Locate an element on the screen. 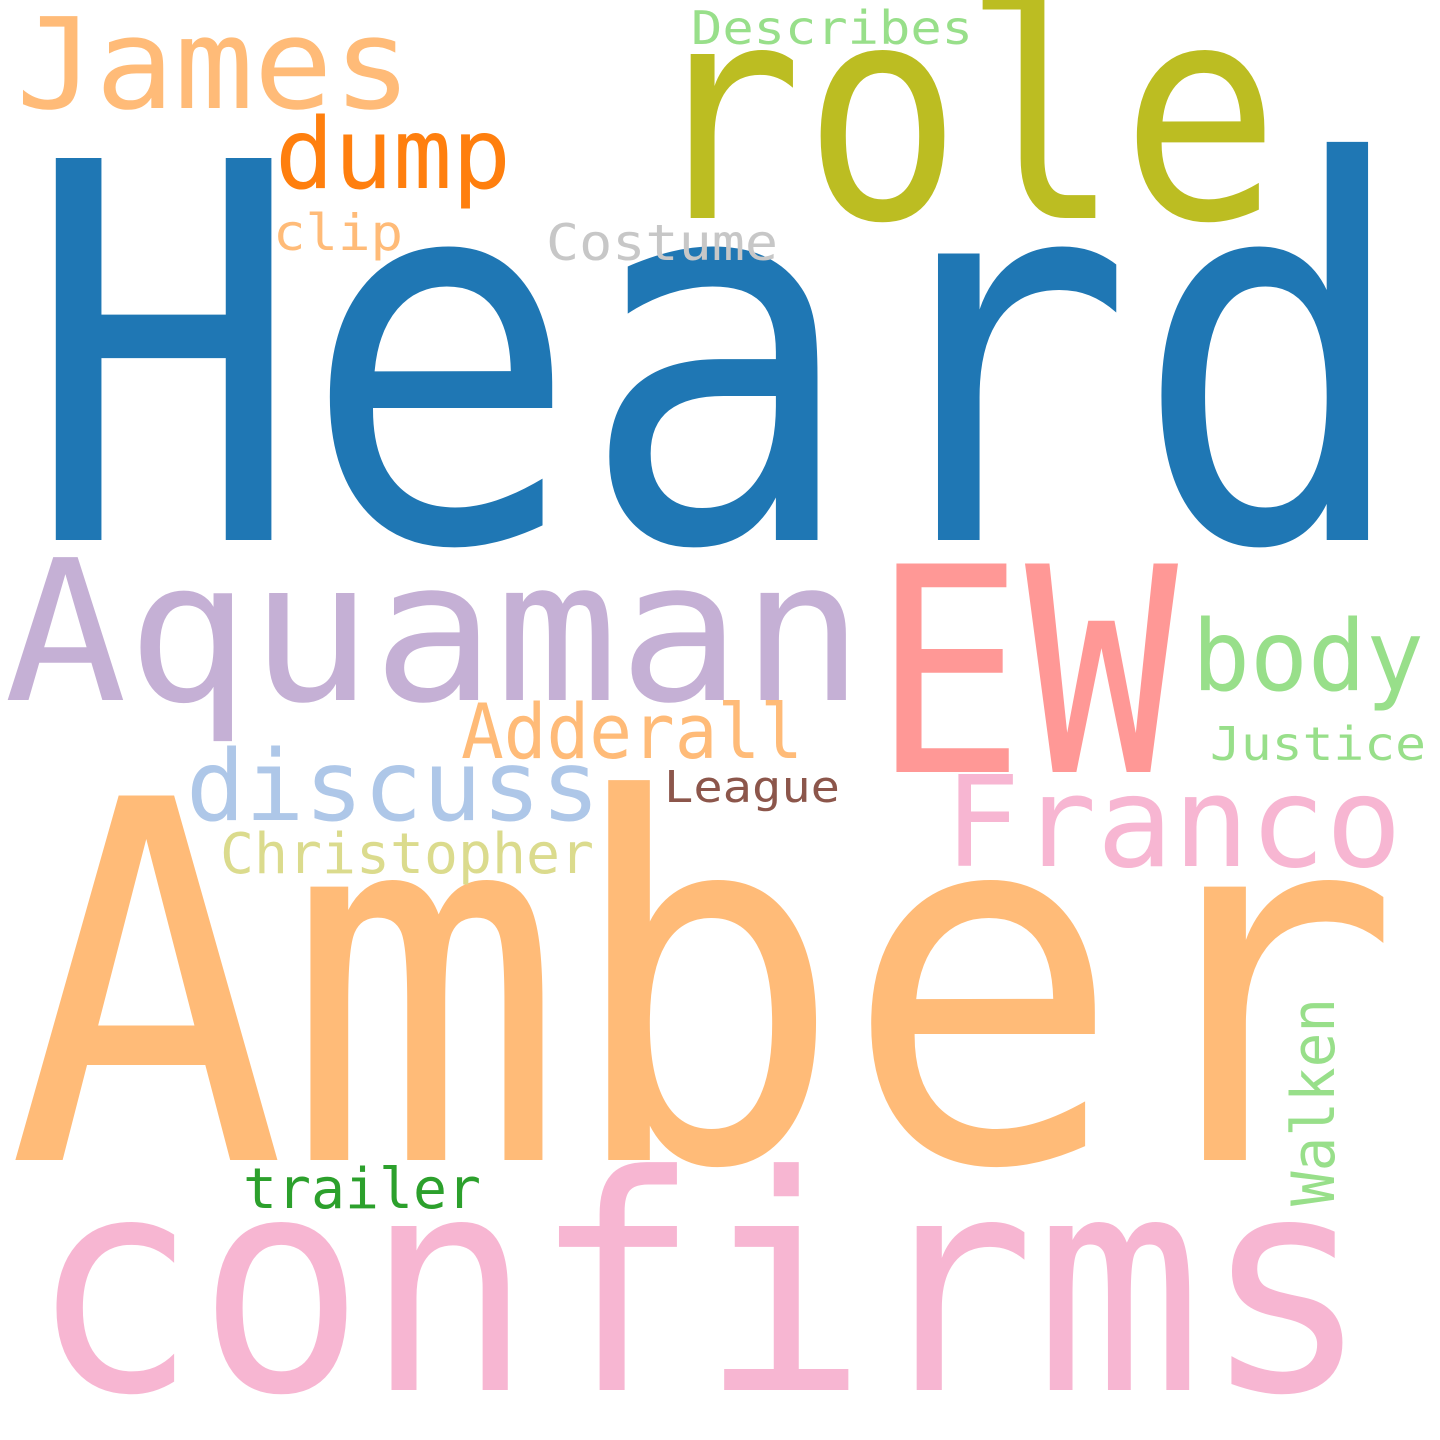 The image size is (1440, 1440). word-costume: Costume is located at coordinates (662, 243).